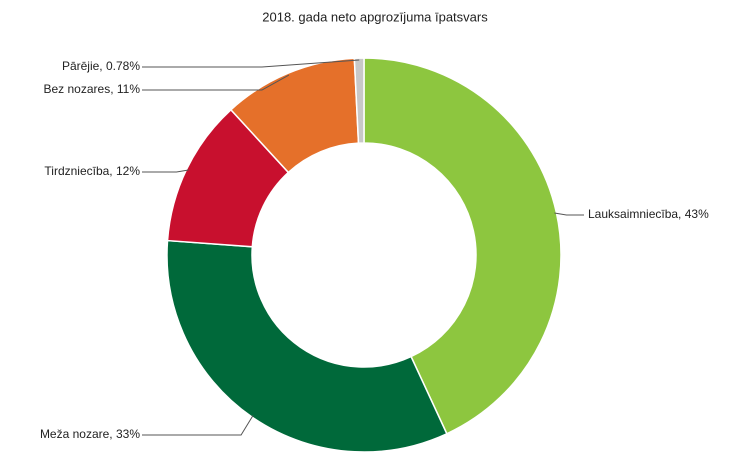  Describe the element at coordinates (92, 89) in the screenshot. I see `slice-label: Bez nozares, 11%` at that location.